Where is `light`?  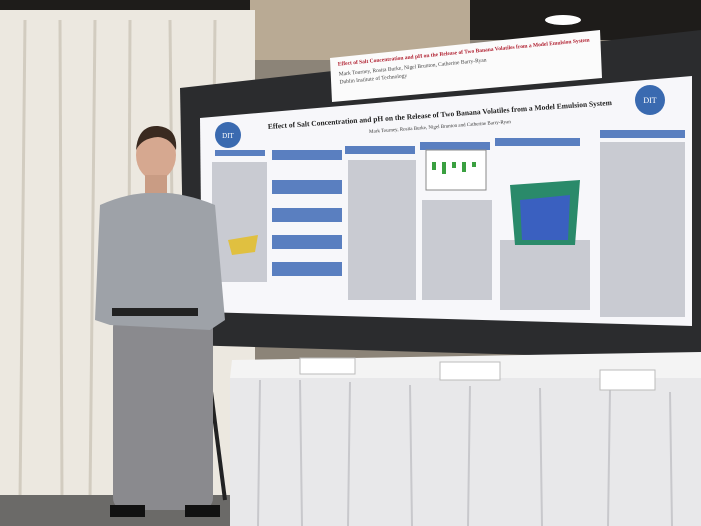
light is located at coordinates (563, 20).